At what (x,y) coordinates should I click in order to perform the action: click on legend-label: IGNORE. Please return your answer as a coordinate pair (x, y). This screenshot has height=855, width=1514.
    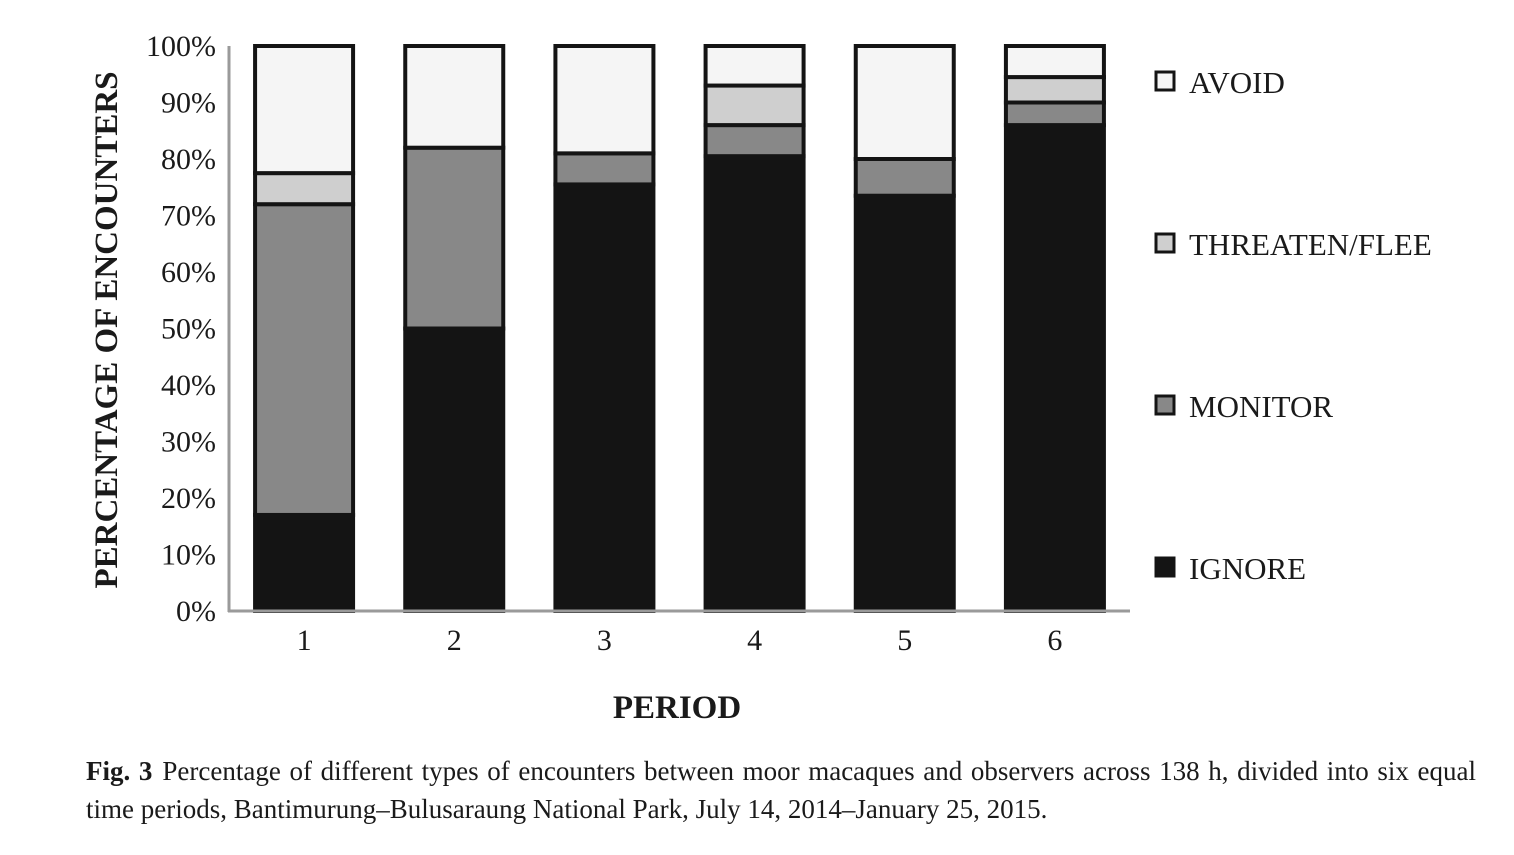
    Looking at the image, I should click on (1247, 568).